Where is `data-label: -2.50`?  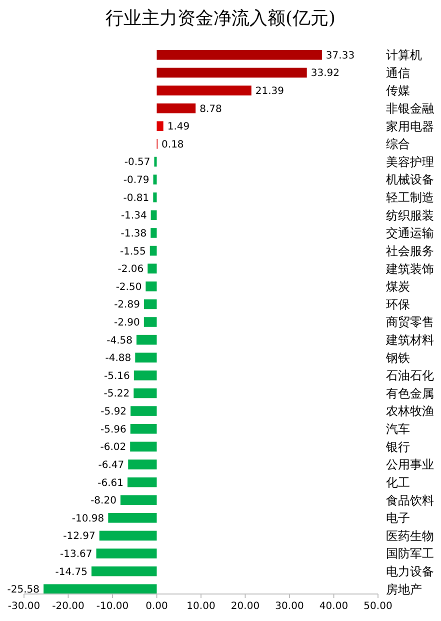
data-label: -2.50 is located at coordinates (129, 287).